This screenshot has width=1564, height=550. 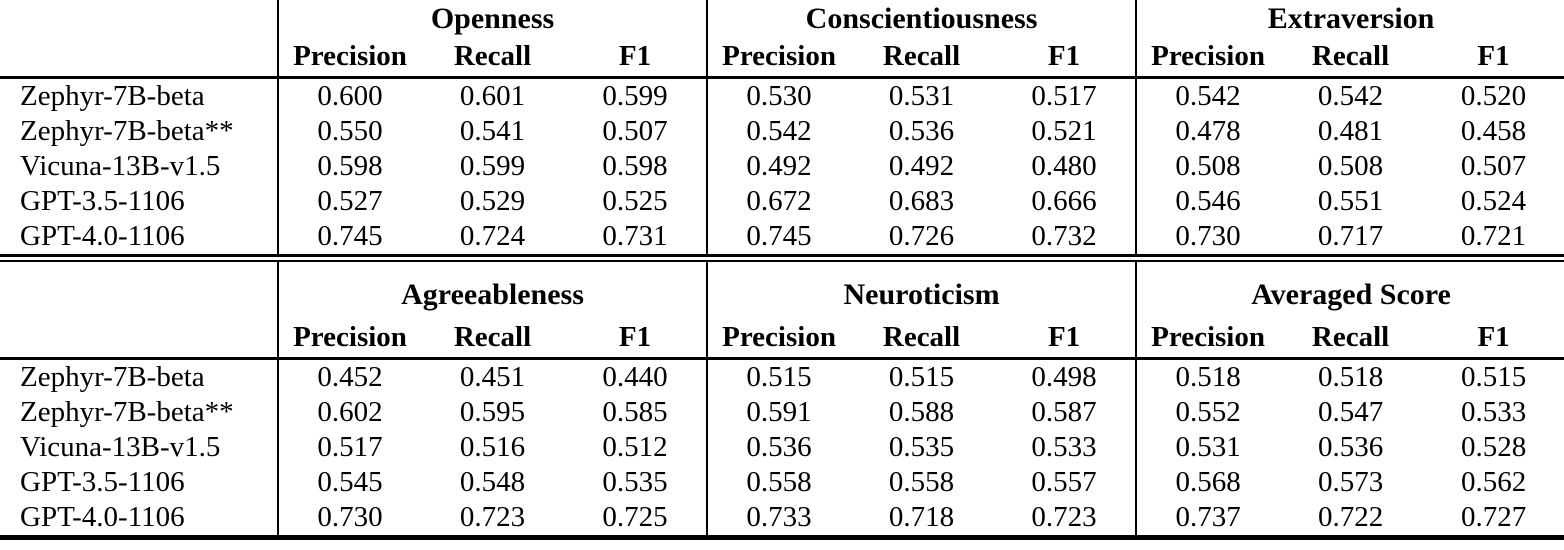 What do you see at coordinates (492, 96) in the screenshot?
I see `metric-value-cell: 0.601` at bounding box center [492, 96].